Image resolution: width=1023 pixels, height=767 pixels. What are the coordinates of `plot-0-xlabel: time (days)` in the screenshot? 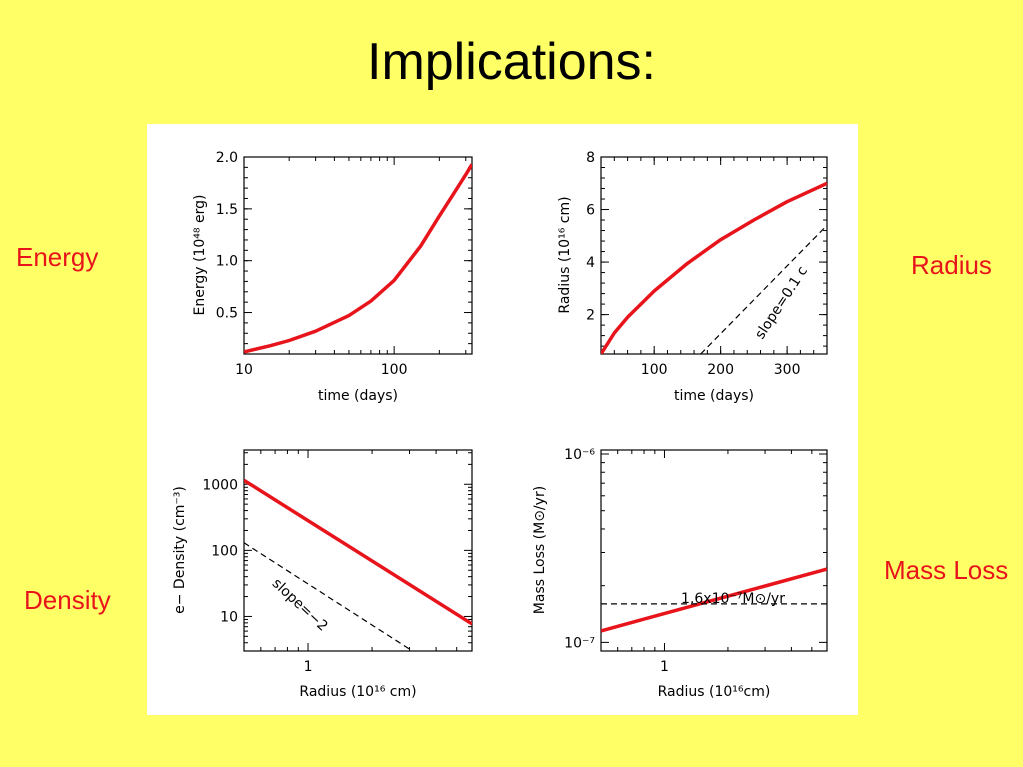 It's located at (358, 396).